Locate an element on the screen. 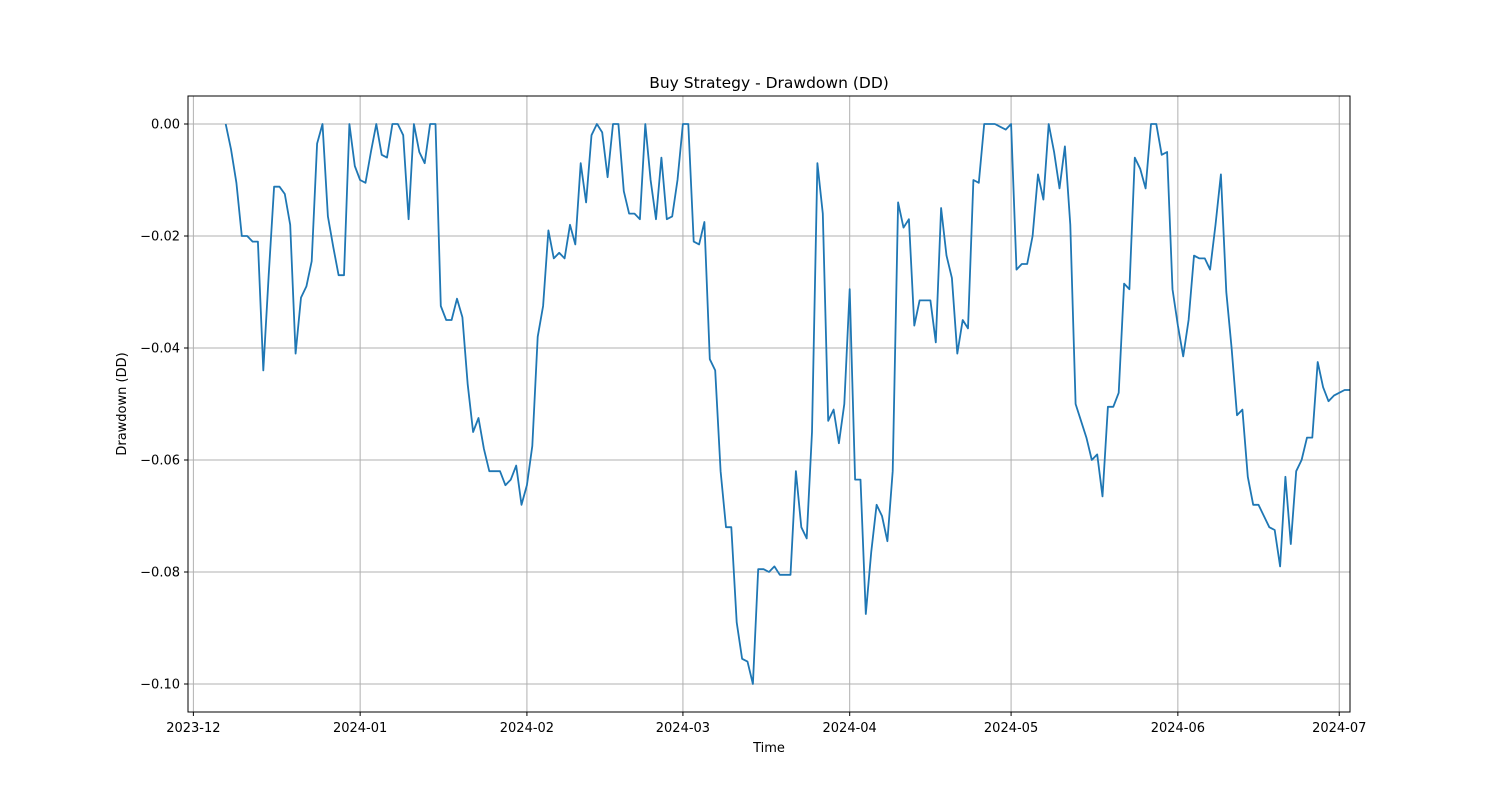 Image resolution: width=1500 pixels, height=800 pixels. x-tick-label: 2024-07 is located at coordinates (1339, 728).